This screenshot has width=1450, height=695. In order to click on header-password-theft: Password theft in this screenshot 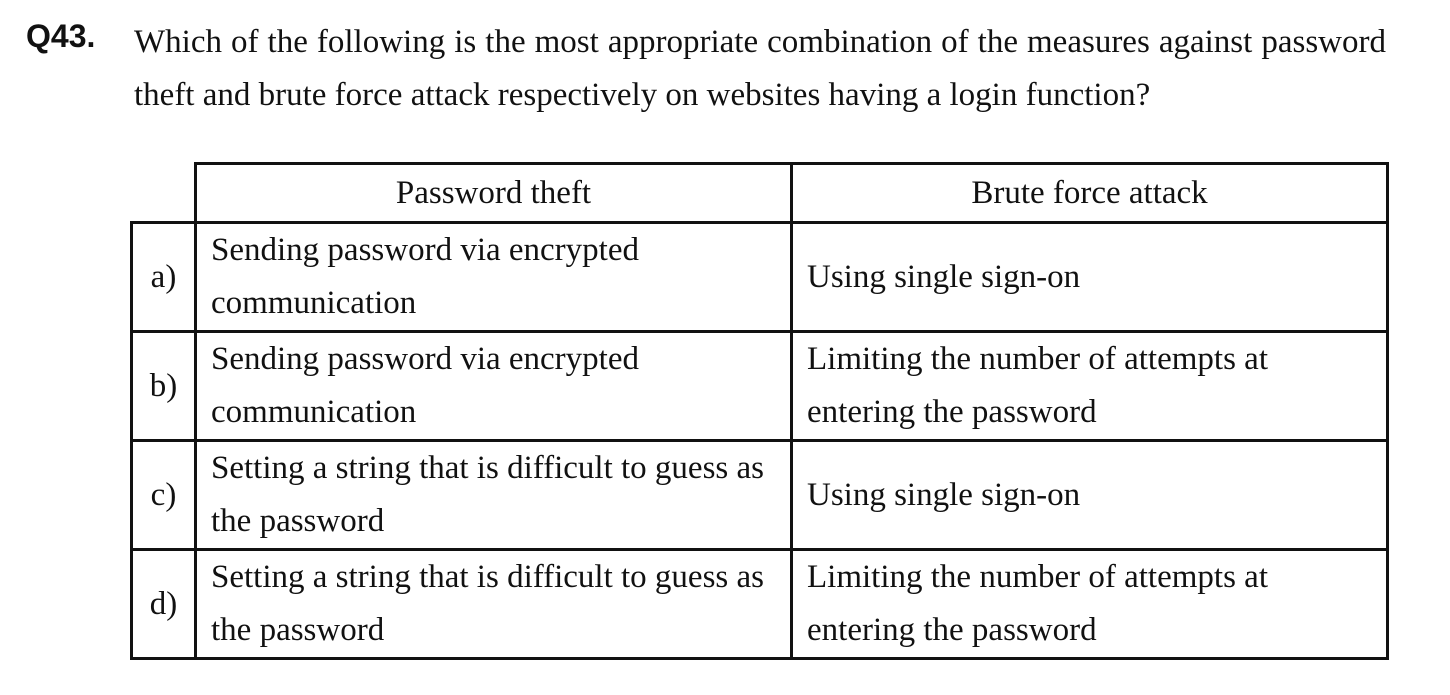, I will do `click(493, 193)`.